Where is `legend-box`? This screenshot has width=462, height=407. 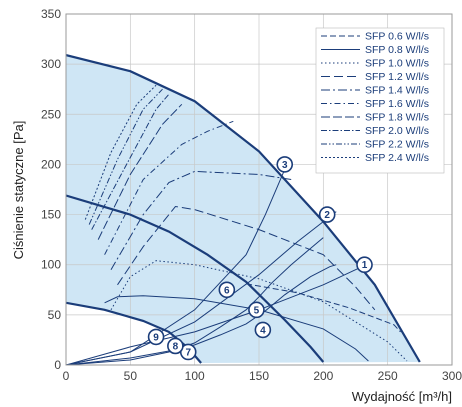 legend-box is located at coordinates (380, 100).